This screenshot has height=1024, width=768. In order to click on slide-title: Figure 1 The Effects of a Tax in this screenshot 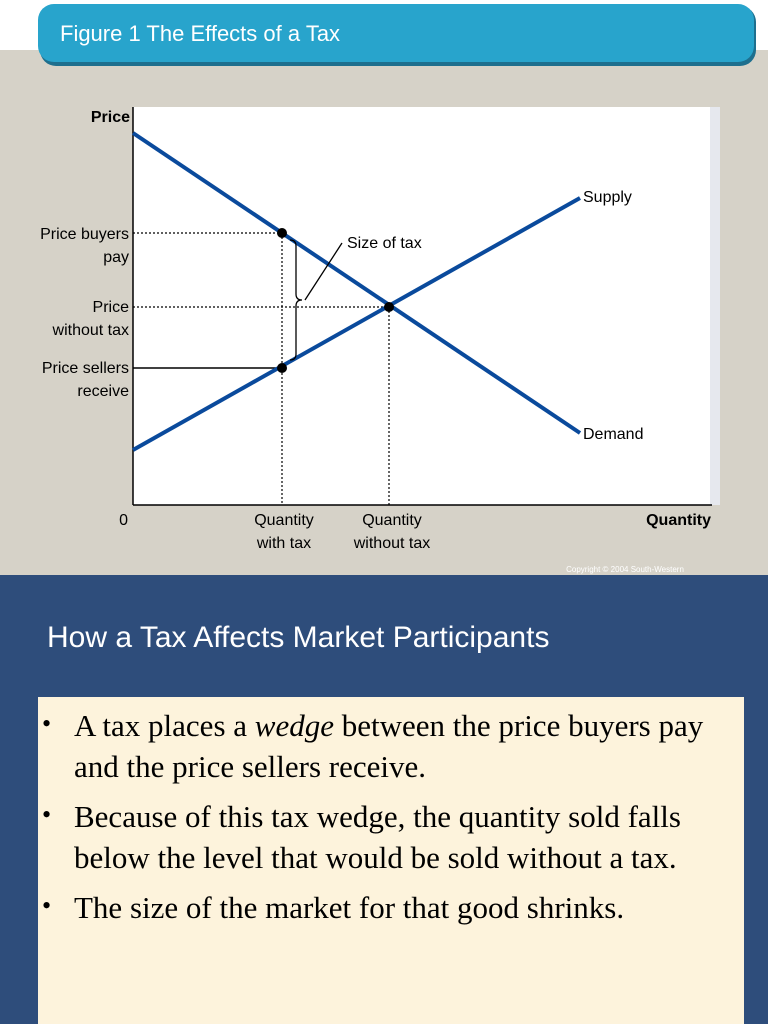, I will do `click(200, 33)`.